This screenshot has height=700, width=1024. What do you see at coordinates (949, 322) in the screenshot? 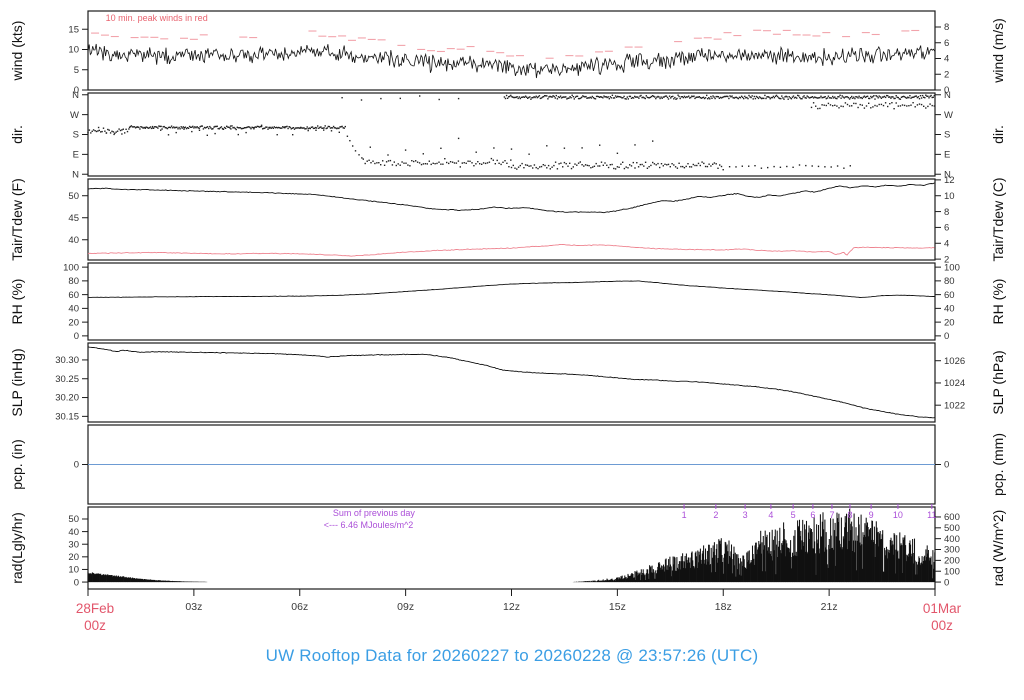
I see `tick-label-right: 20` at bounding box center [949, 322].